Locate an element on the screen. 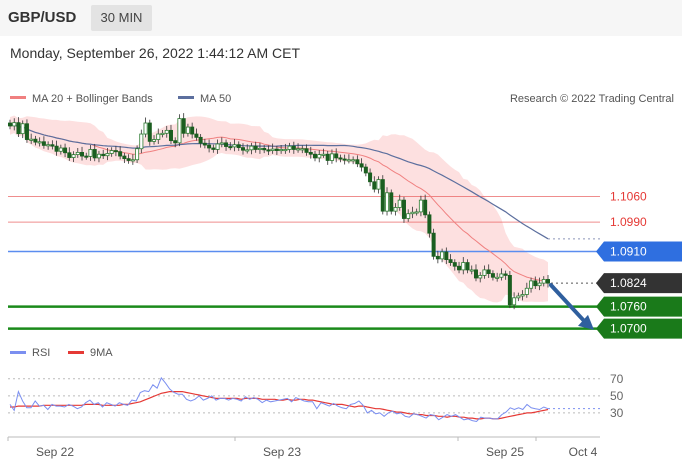 Image resolution: width=682 pixels, height=466 pixels. x-axis: Sep 22 Sep 23 Sep 25 Oct 4 is located at coordinates (302, 448).